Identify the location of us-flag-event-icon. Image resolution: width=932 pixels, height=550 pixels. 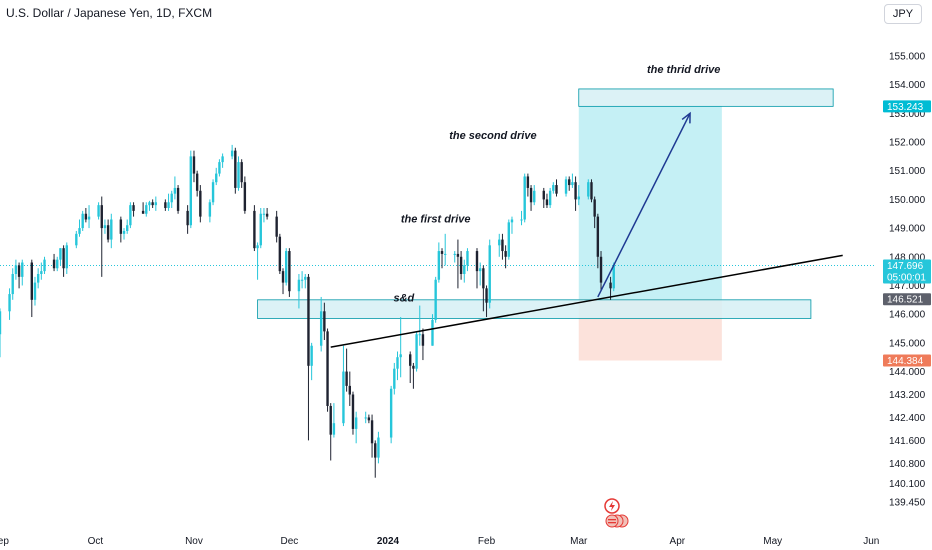
(612, 521).